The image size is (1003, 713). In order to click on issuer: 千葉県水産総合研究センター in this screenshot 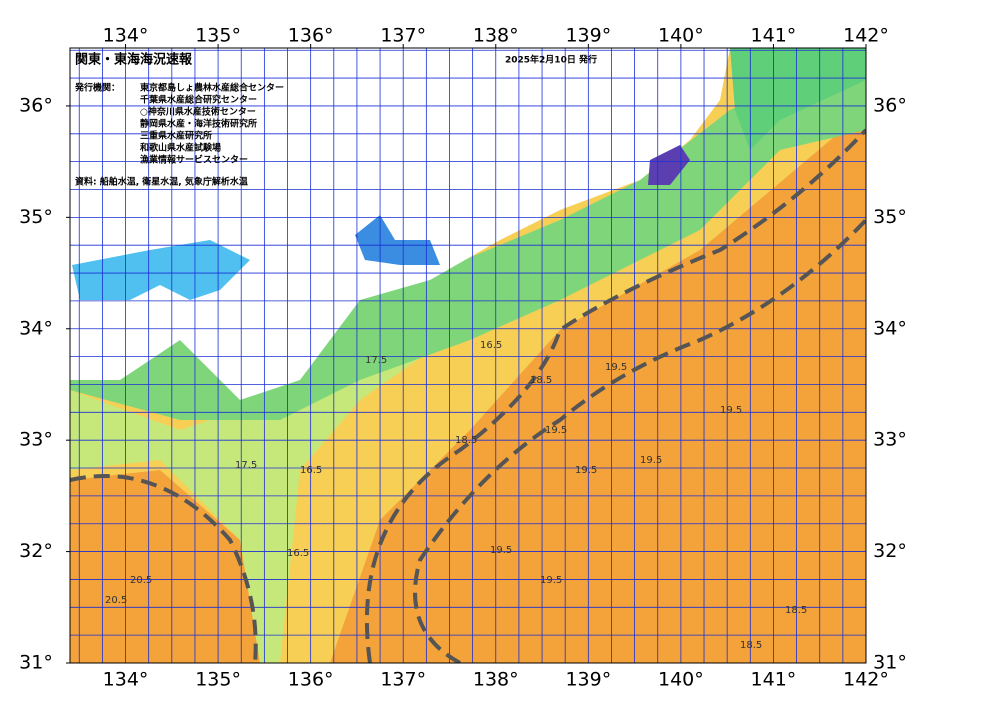, I will do `click(198, 100)`.